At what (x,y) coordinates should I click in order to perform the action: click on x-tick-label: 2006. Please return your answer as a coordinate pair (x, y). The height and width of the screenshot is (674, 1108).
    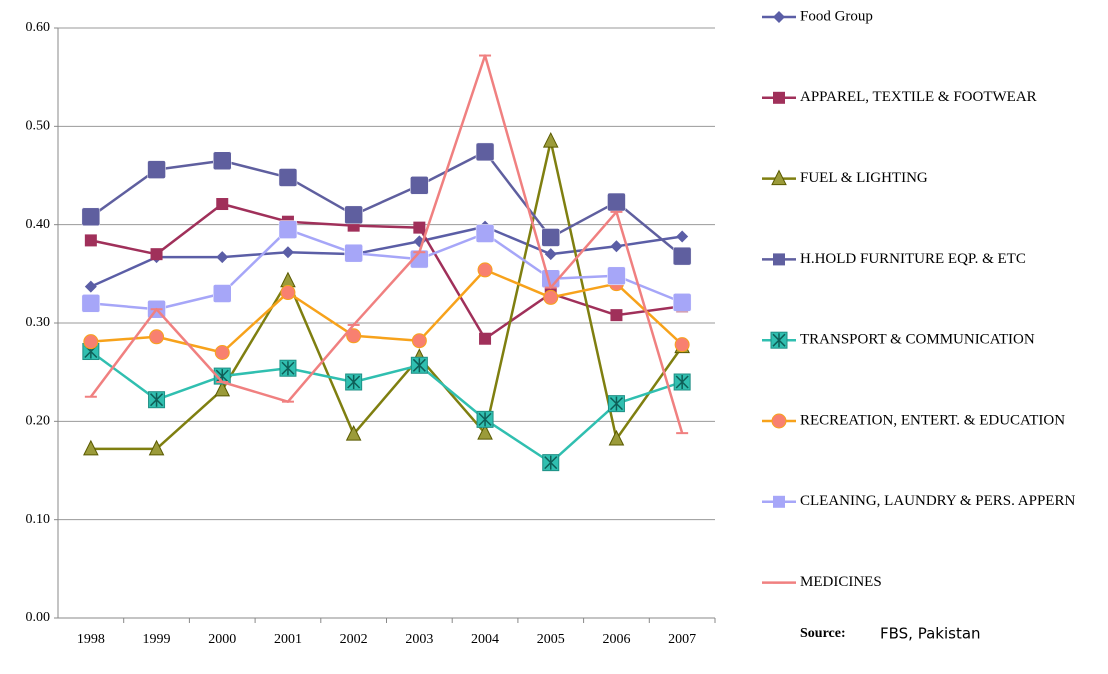
    Looking at the image, I should click on (616, 639).